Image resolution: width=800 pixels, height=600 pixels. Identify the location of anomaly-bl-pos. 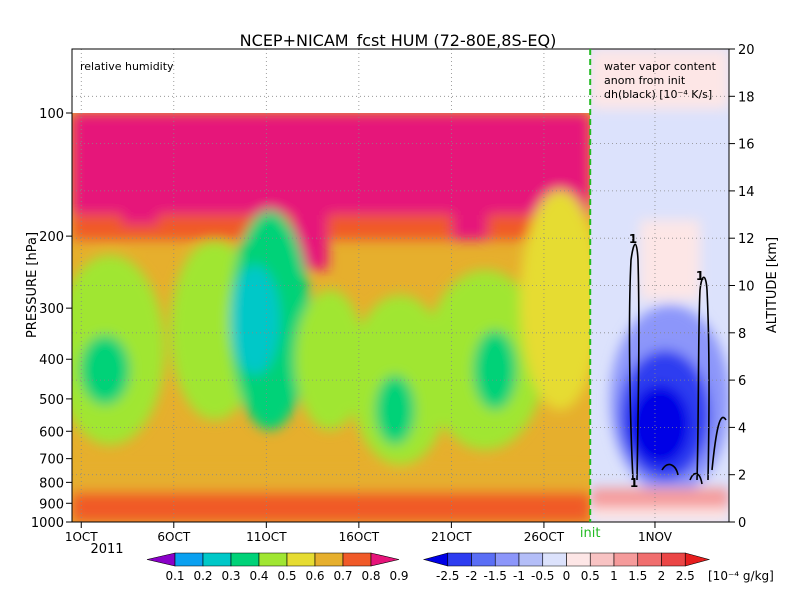
(659, 498).